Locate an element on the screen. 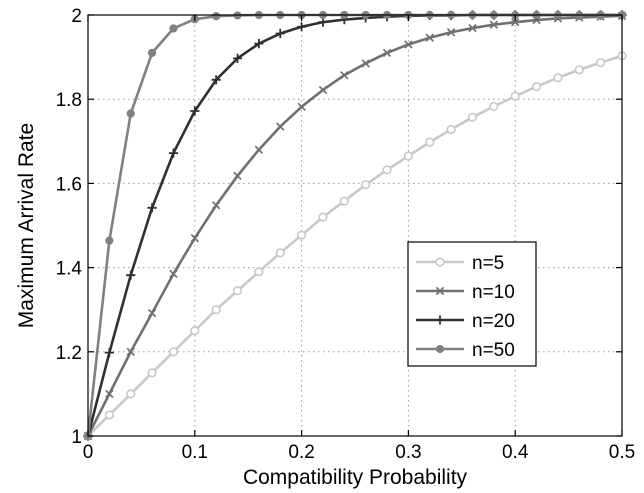 This screenshot has width=644, height=493. legend-box is located at coordinates (472, 304).